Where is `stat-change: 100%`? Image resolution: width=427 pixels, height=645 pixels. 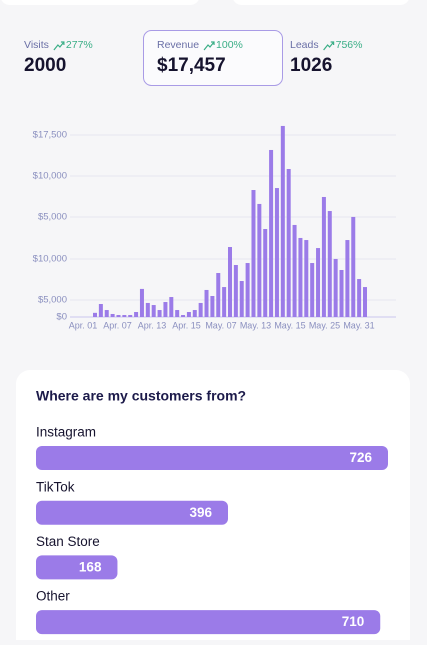 stat-change: 100% is located at coordinates (229, 45).